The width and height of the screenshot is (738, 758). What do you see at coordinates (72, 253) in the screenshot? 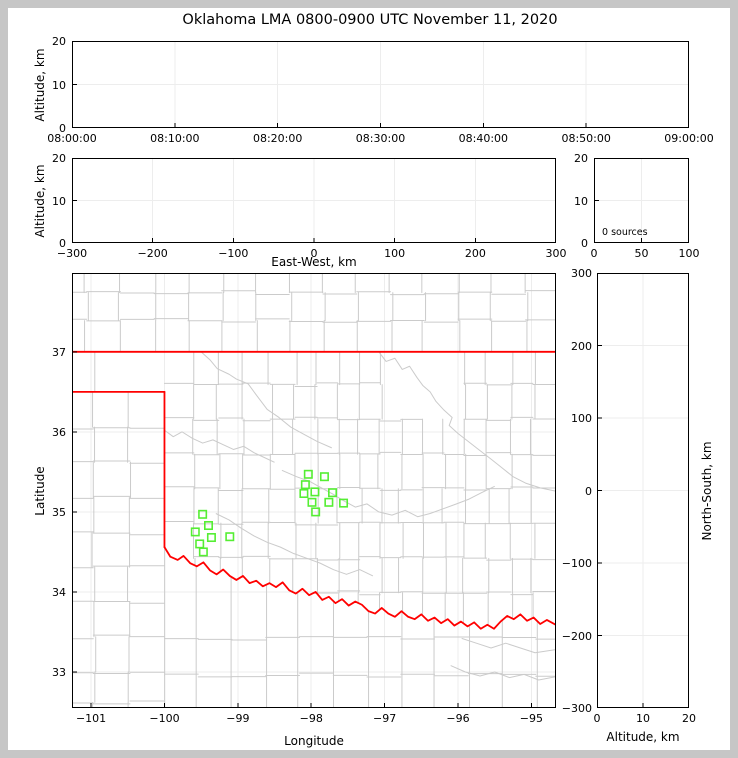
I see `x-tick-label: −300` at bounding box center [72, 253].